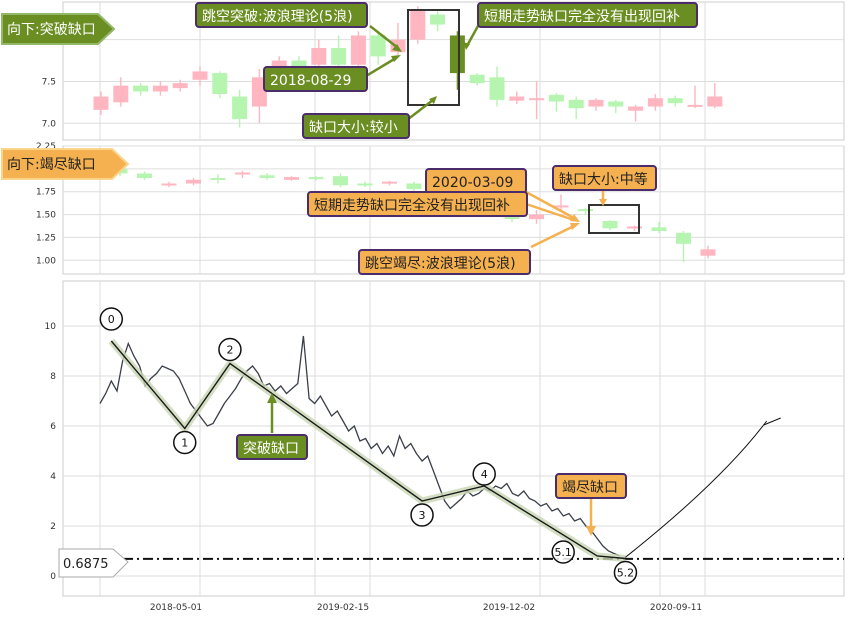 The height and width of the screenshot is (623, 851). Describe the element at coordinates (440, 264) in the screenshot. I see `tag-mid-gap-desc-text: 跳空竭尽:波浪理论(5浪)` at that location.